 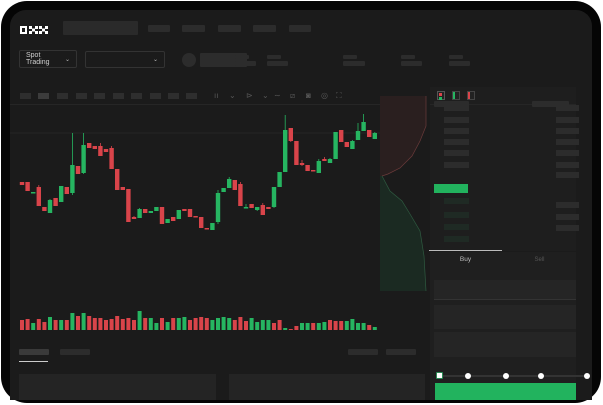 I want to click on depth-bids-line, so click(x=404, y=233).